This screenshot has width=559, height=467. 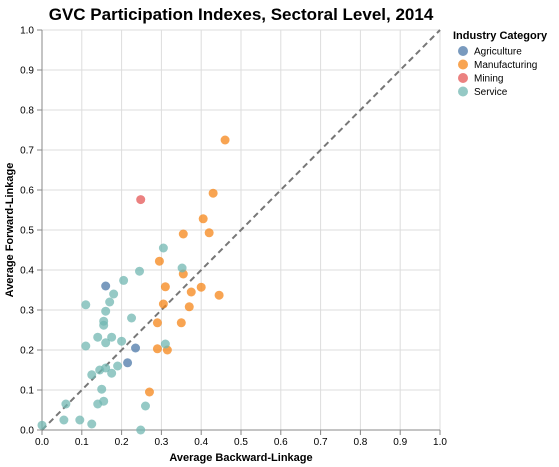 What do you see at coordinates (27, 111) in the screenshot?
I see `y-tick-label: 0.8` at bounding box center [27, 111].